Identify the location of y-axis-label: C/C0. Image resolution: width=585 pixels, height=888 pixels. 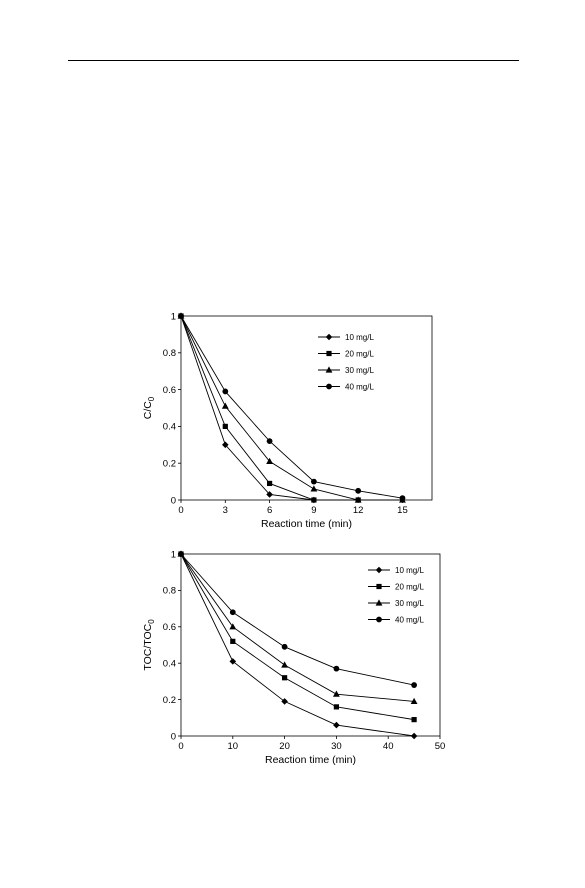
(149, 407).